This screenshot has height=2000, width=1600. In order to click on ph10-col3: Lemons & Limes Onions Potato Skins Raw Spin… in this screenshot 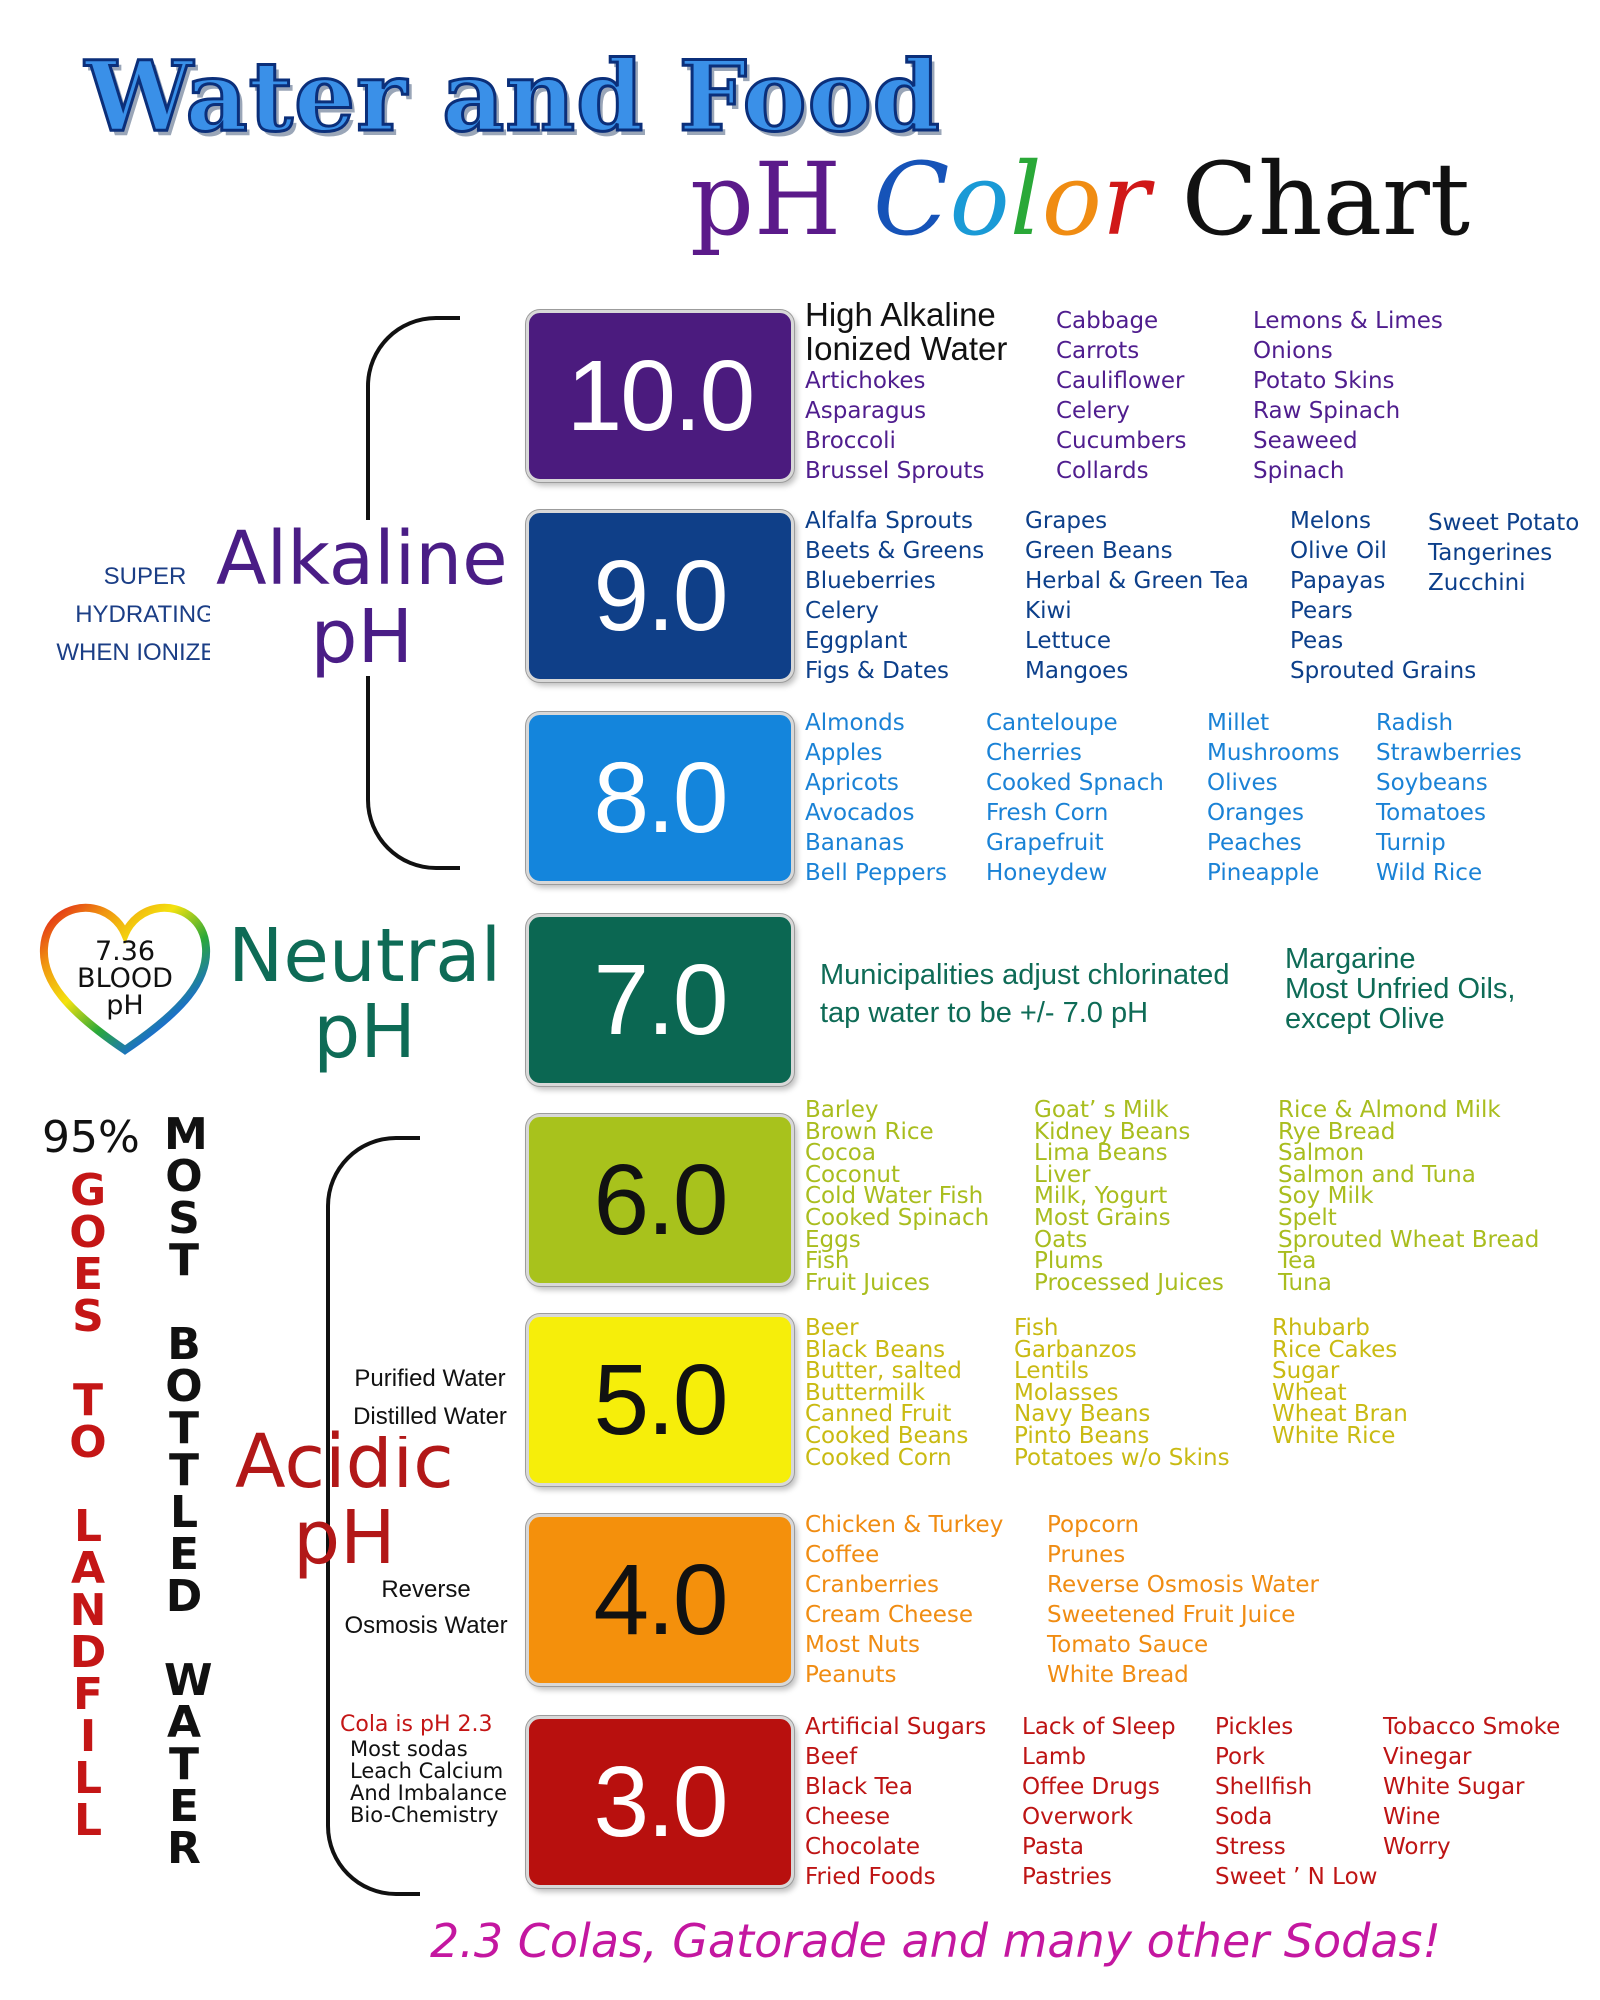, I will do `click(1348, 396)`.